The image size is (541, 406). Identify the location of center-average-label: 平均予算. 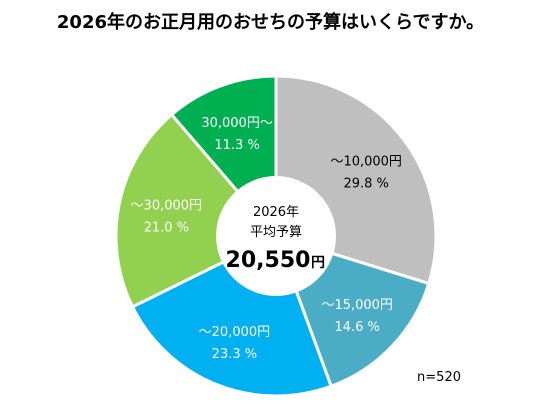
(276, 232).